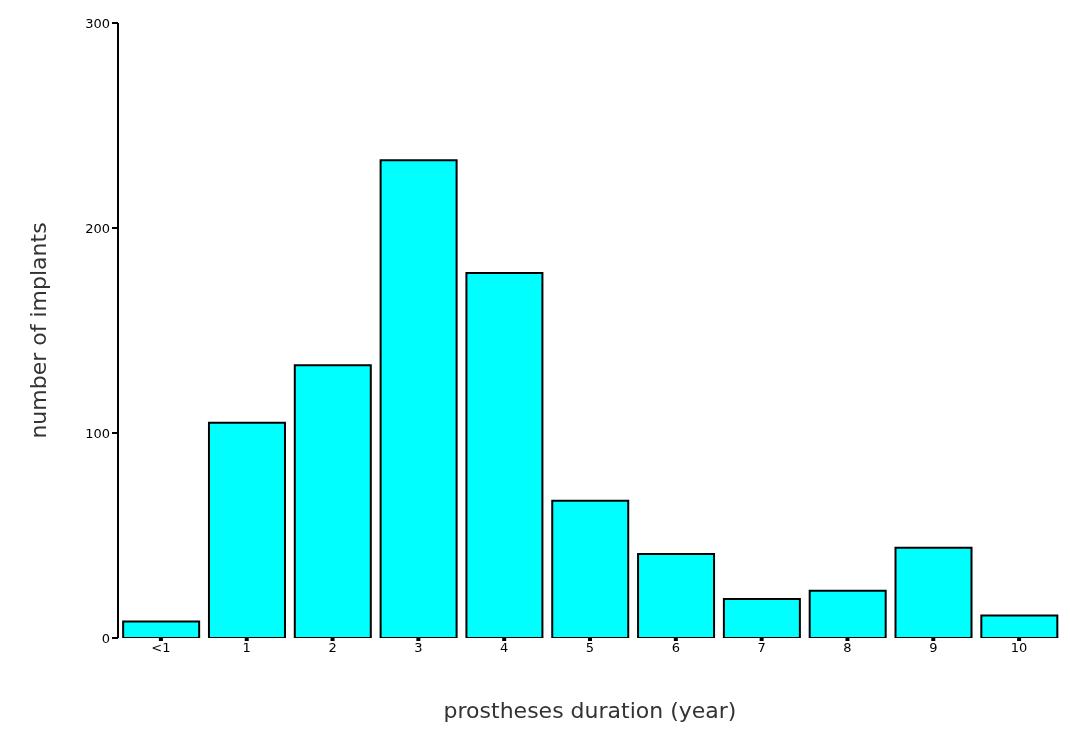  I want to click on x-tick-label: <1, so click(161, 648).